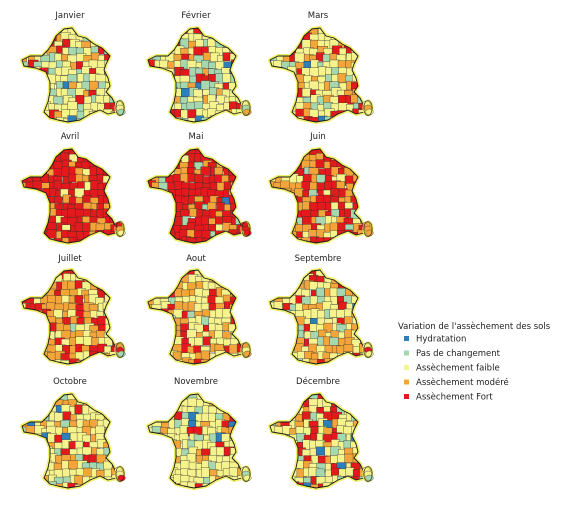 This screenshot has height=506, width=562. I want to click on legend-swatch, so click(406, 367).